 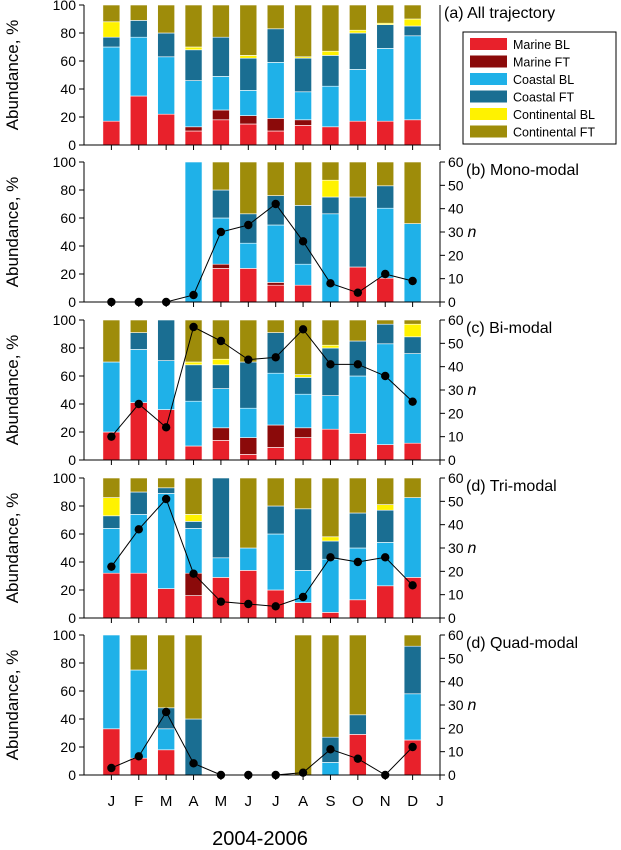 I want to click on left-tick-label: 20, so click(x=68, y=117).